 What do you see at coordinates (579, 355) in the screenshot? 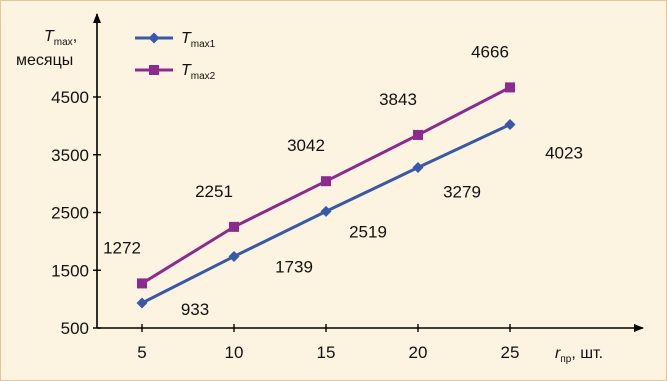
I see `x-axis-title: rпр, шт.` at bounding box center [579, 355].